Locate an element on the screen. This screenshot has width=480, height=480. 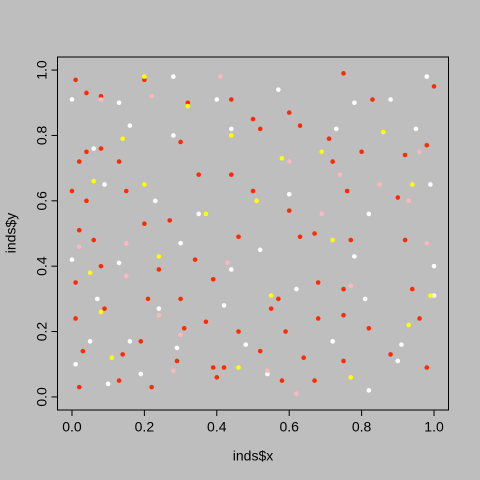
x-tick-label: 0.0 is located at coordinates (72, 427).